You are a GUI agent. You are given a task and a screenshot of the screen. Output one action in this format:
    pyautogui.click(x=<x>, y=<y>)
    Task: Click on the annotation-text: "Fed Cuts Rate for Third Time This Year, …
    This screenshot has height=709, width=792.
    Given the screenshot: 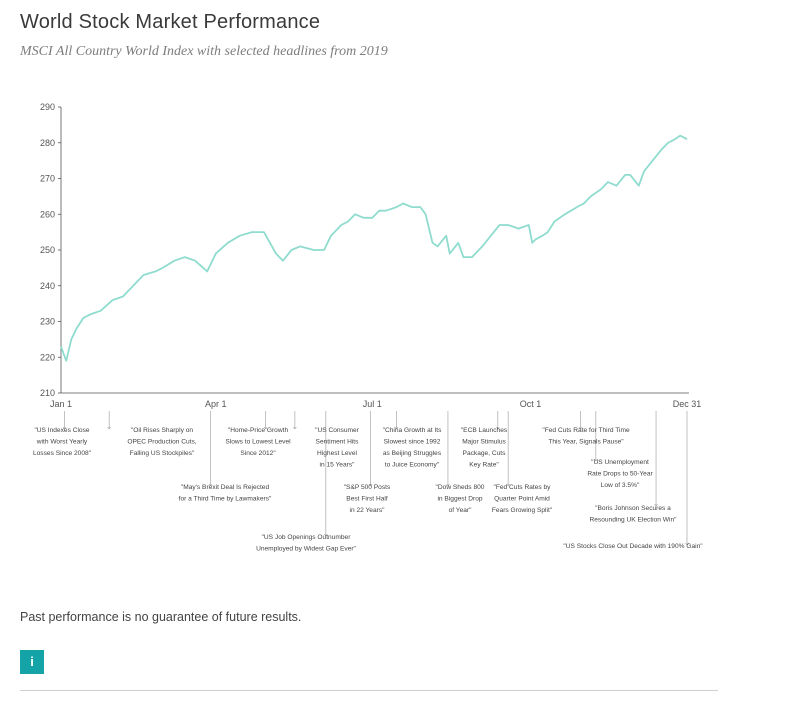 What is the action you would take?
    pyautogui.click(x=586, y=436)
    